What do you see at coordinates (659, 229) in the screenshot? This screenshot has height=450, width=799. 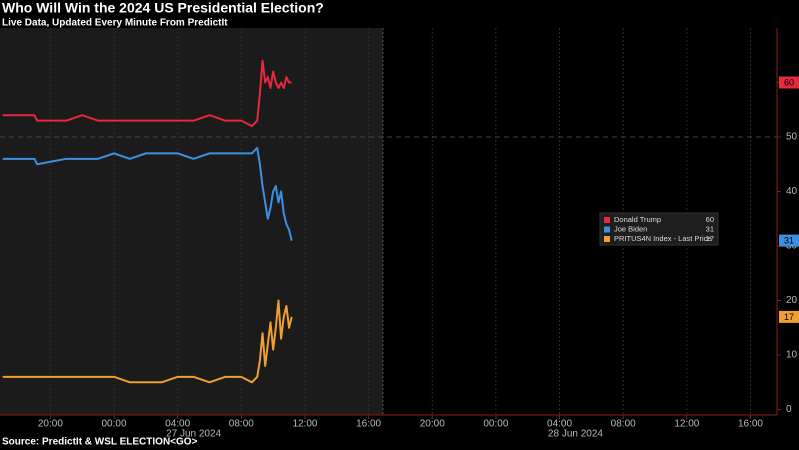 I see `legend-box` at bounding box center [659, 229].